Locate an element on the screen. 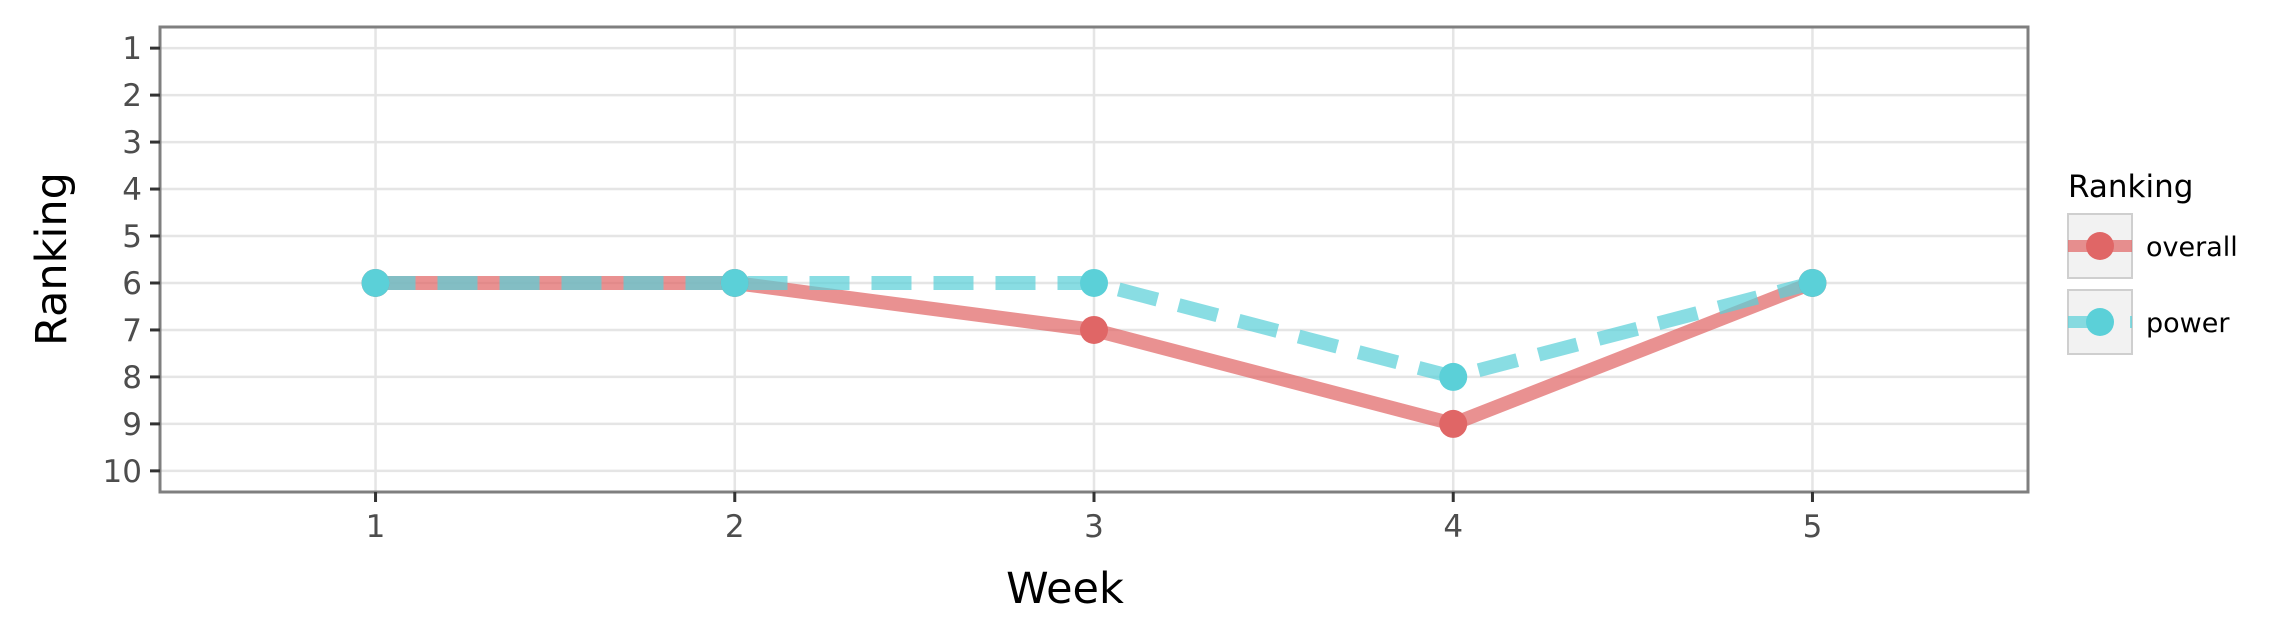  legend-keys: overall power is located at coordinates (2152, 284).